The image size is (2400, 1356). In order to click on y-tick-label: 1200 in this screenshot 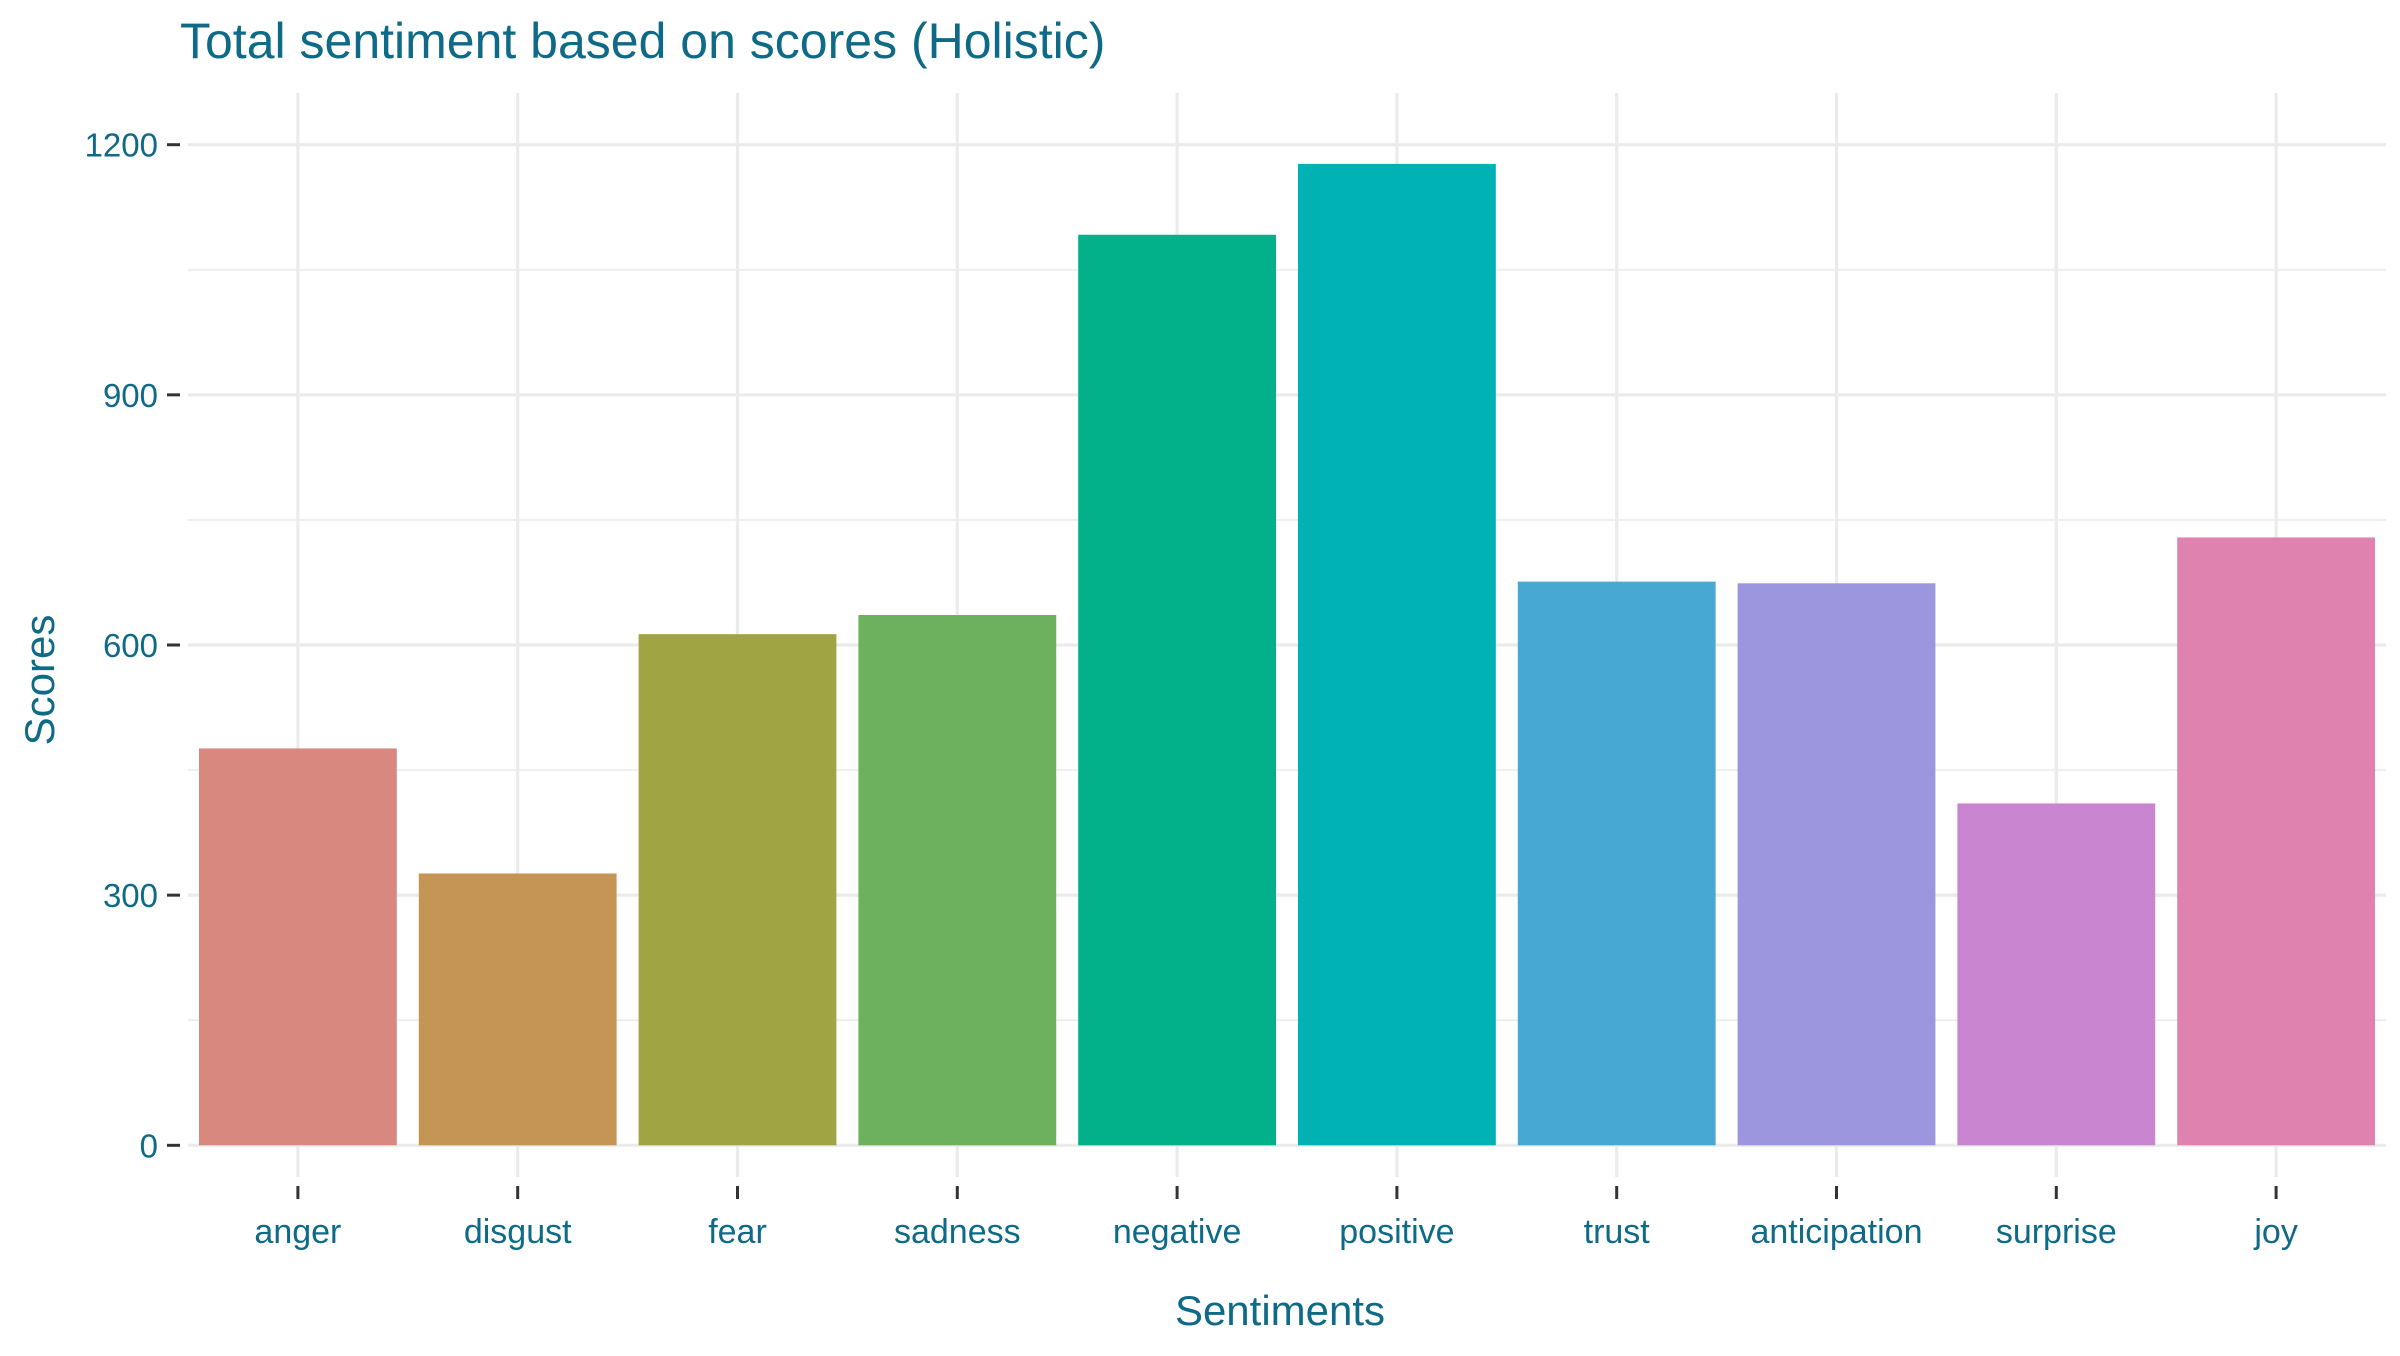, I will do `click(121, 145)`.